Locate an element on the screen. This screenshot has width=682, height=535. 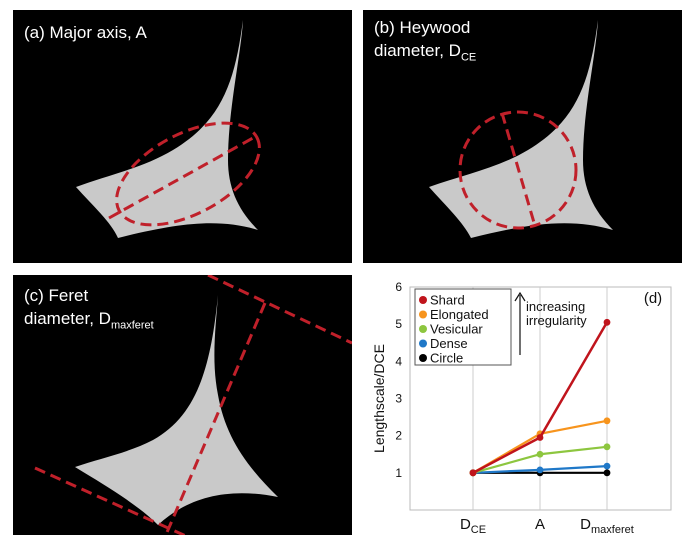
legend-marker-elongated is located at coordinates (423, 314).